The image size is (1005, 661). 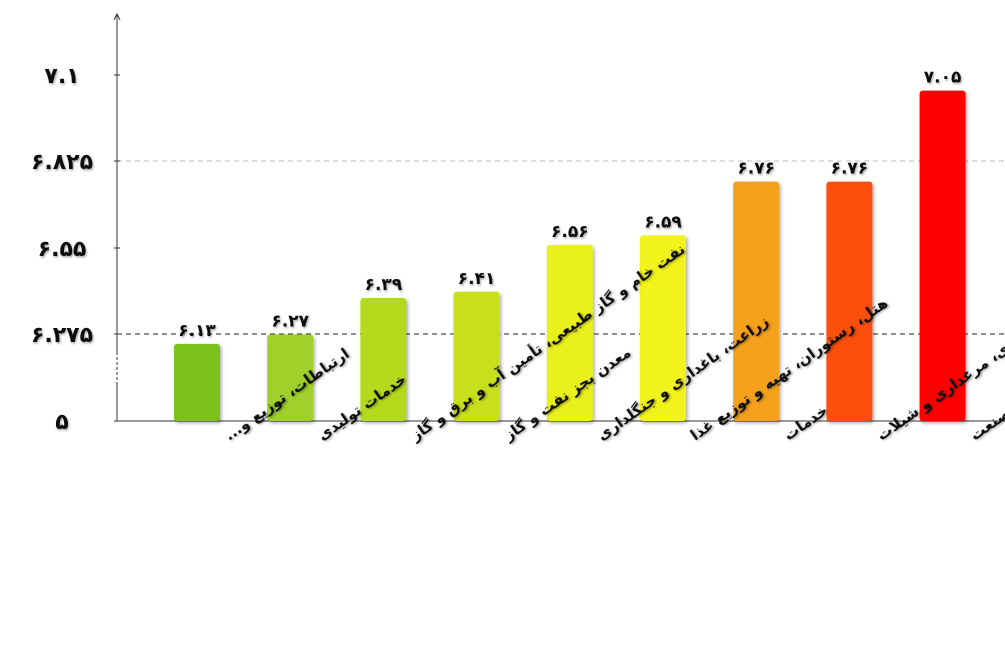 What do you see at coordinates (62, 162) in the screenshot?
I see `y-tick-label: ۶.۸۲۵` at bounding box center [62, 162].